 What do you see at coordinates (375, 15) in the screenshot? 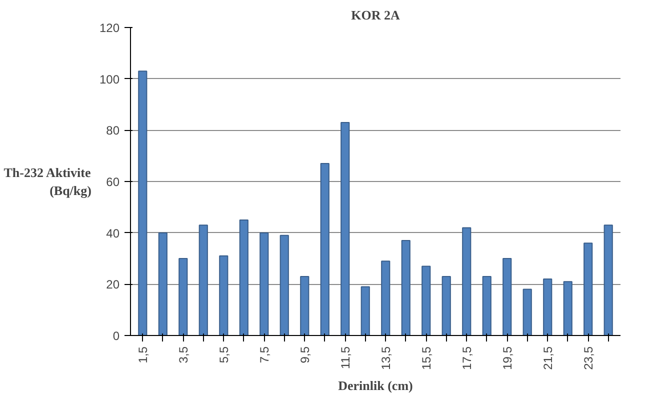
I see `chart-title: KOR 2A` at bounding box center [375, 15].